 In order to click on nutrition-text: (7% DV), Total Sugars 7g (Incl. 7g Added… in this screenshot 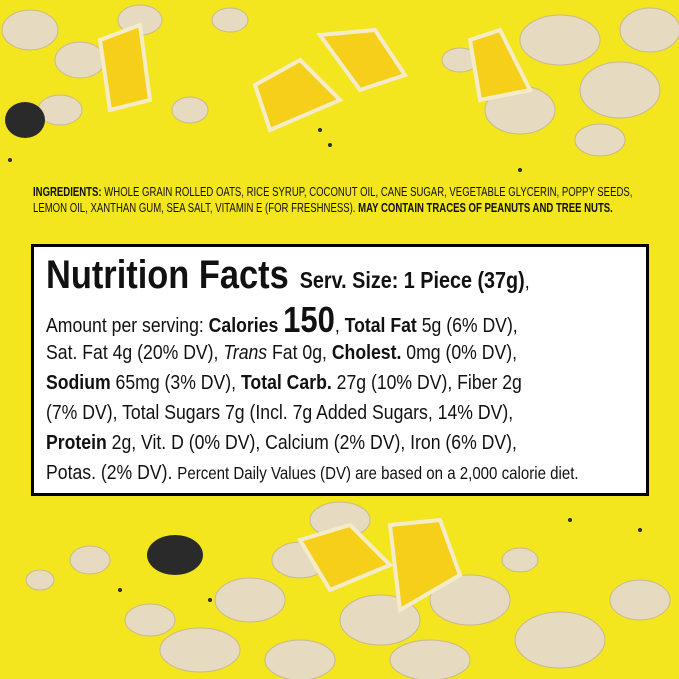, I will do `click(280, 412)`.